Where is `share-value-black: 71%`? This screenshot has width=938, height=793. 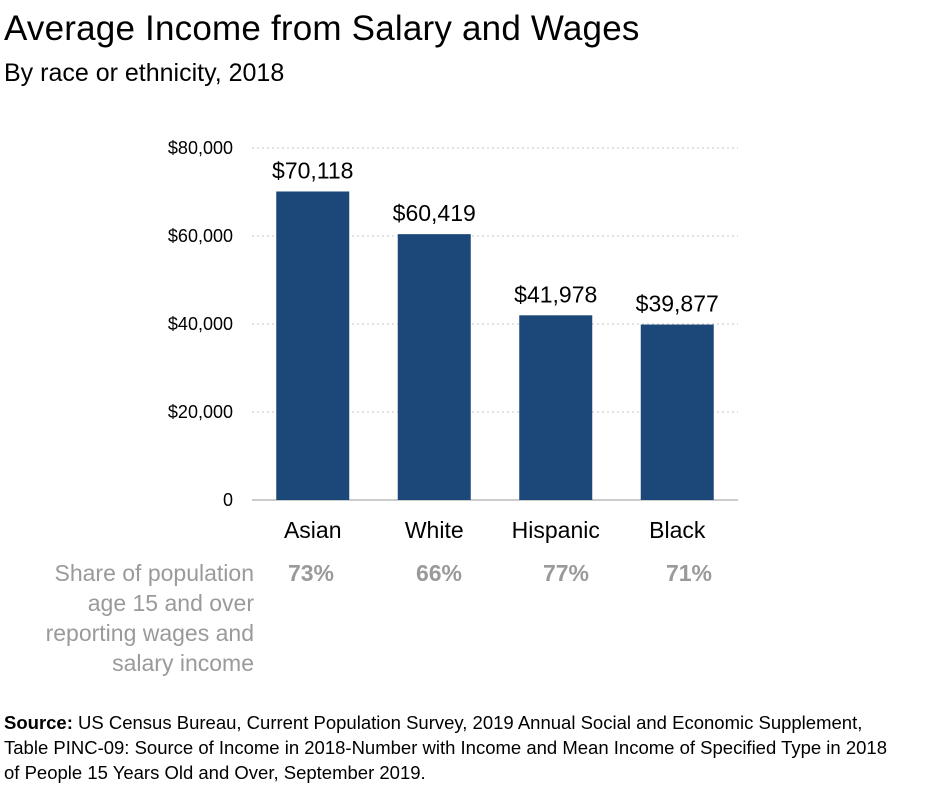
share-value-black: 71% is located at coordinates (689, 573).